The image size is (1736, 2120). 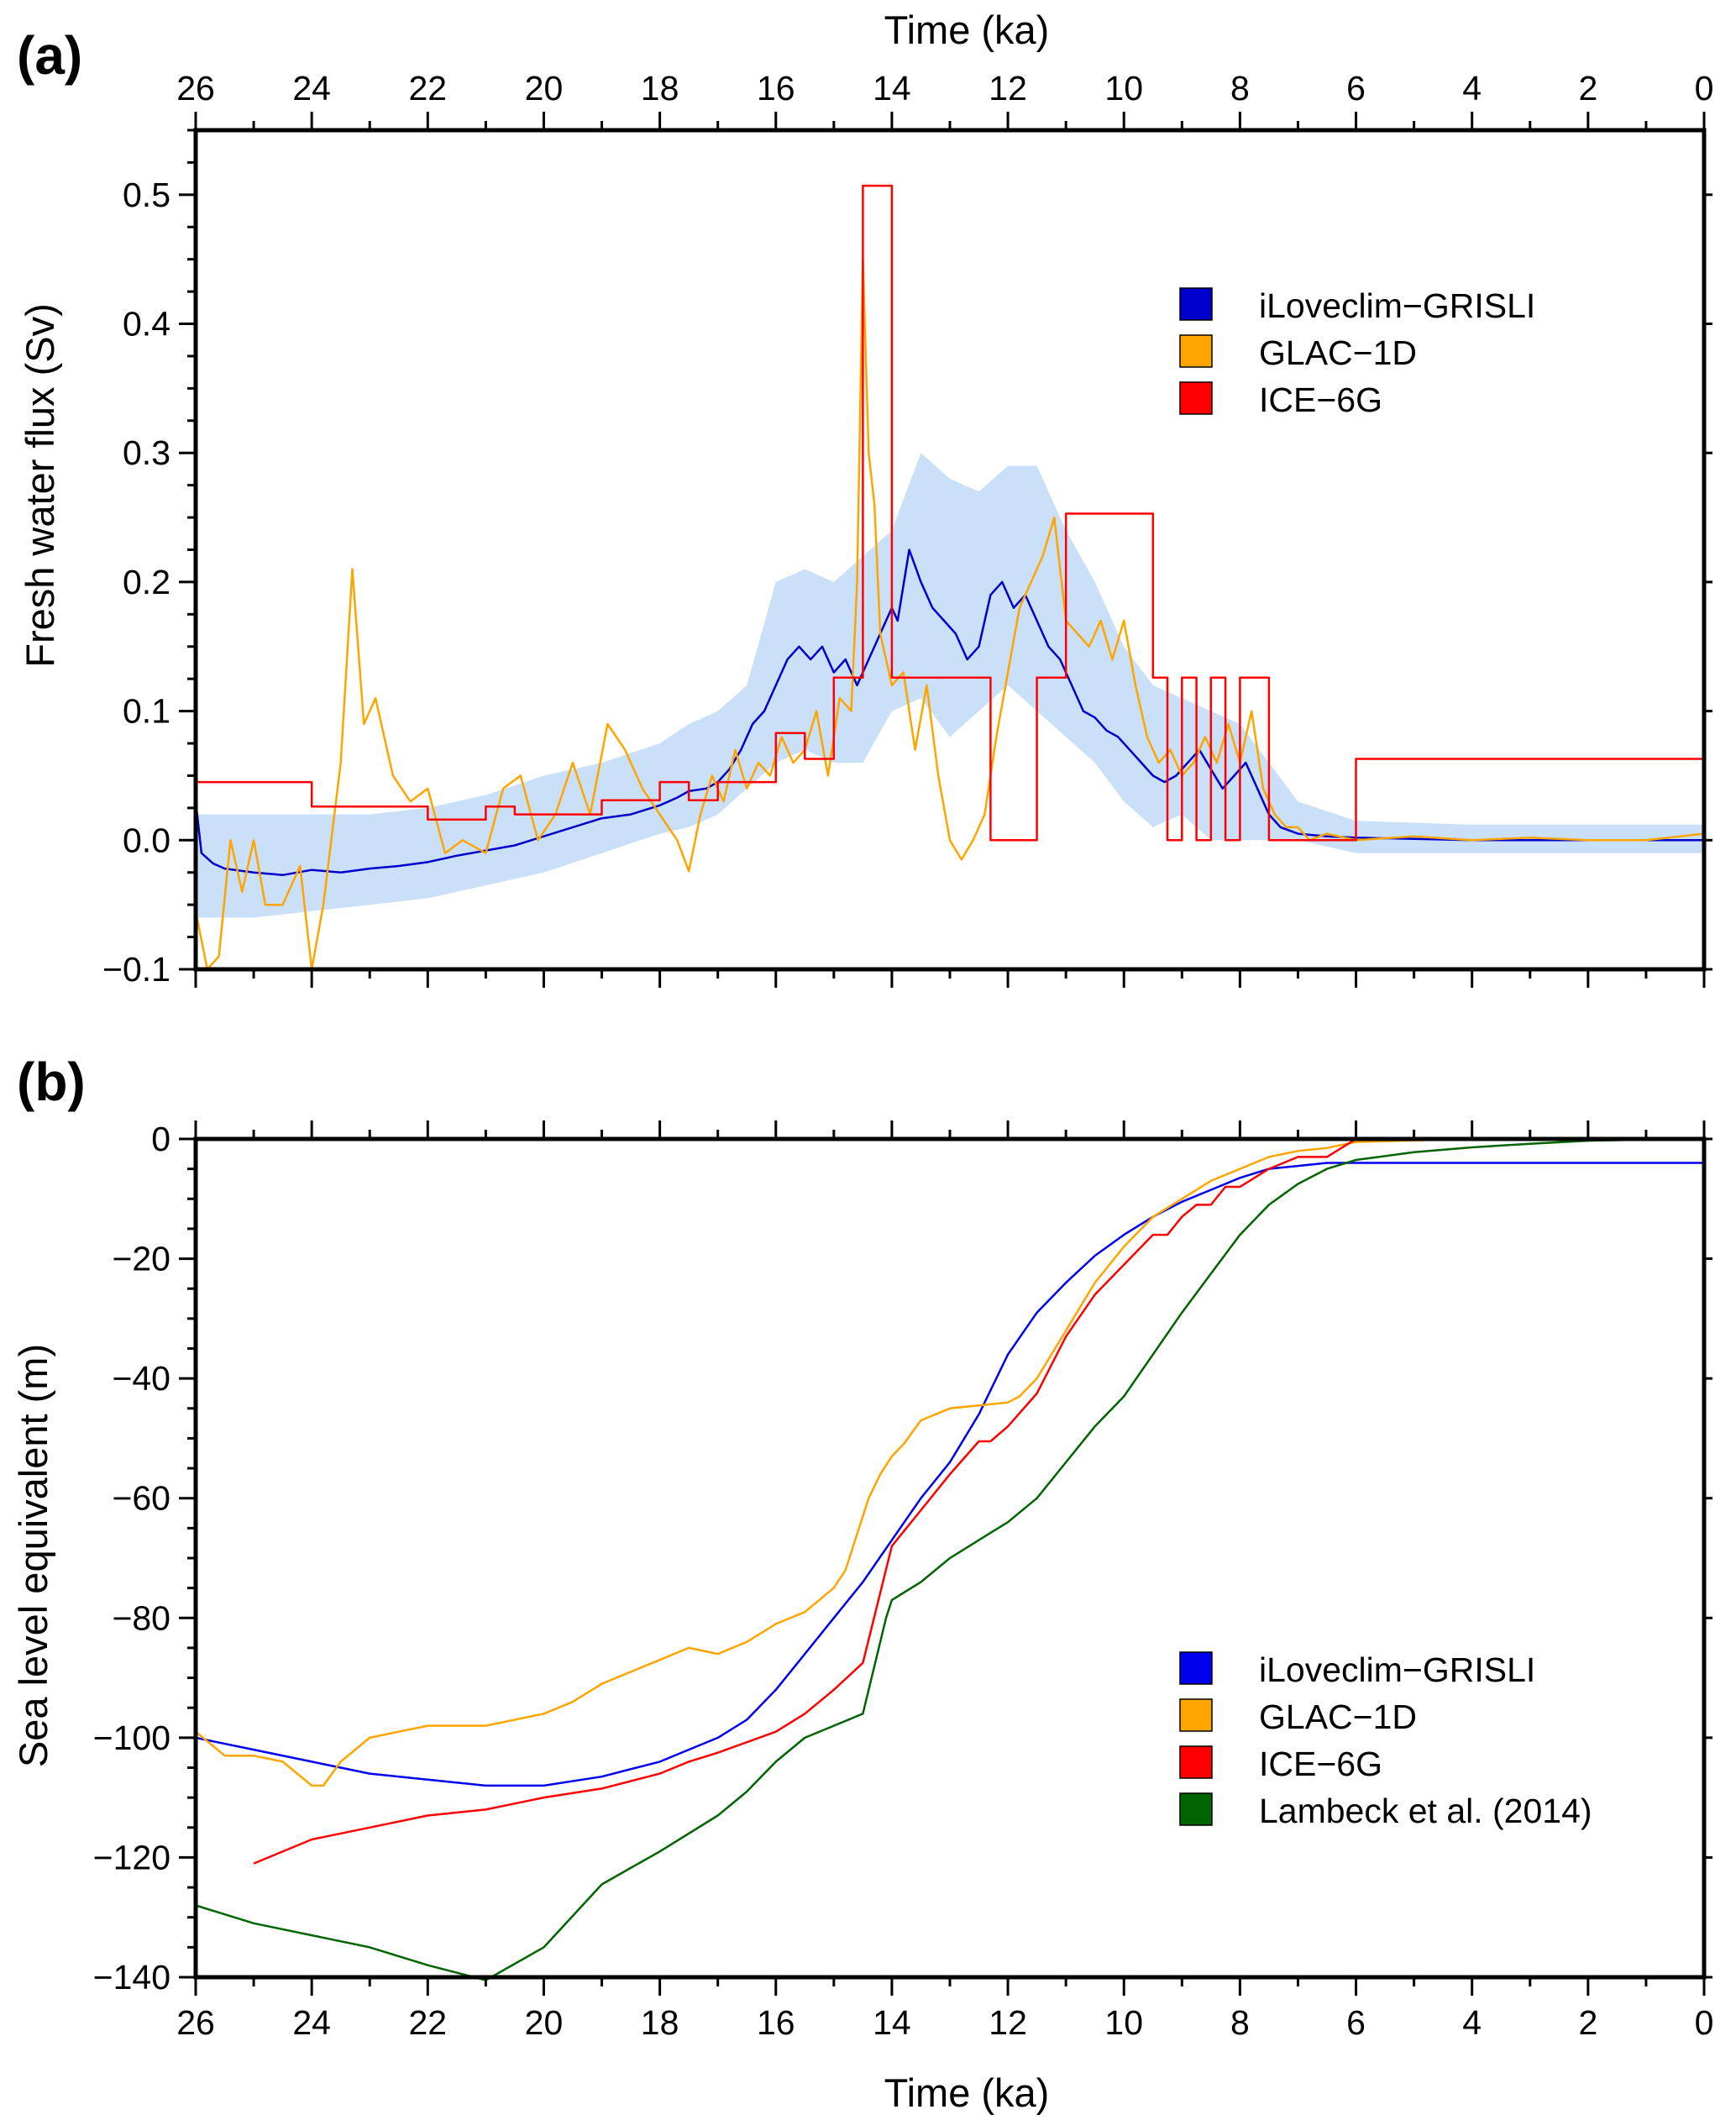 What do you see at coordinates (544, 2023) in the screenshot?
I see `x-tick-label-bottom: 20` at bounding box center [544, 2023].